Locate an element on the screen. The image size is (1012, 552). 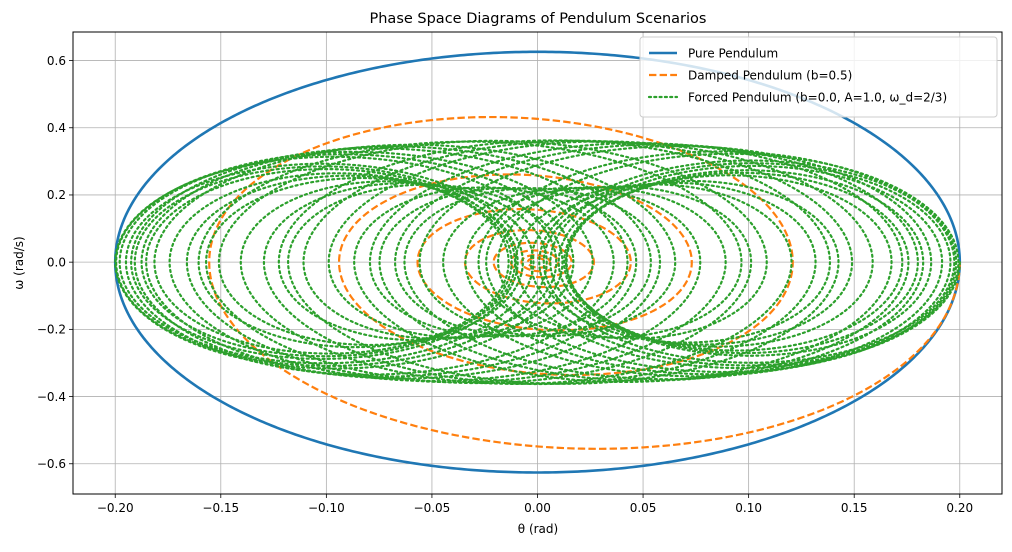
y-axis-ticks: −0.6 −0.4 −0.2 0.0 0.2 0.4 0.6 is located at coordinates (55, 262).